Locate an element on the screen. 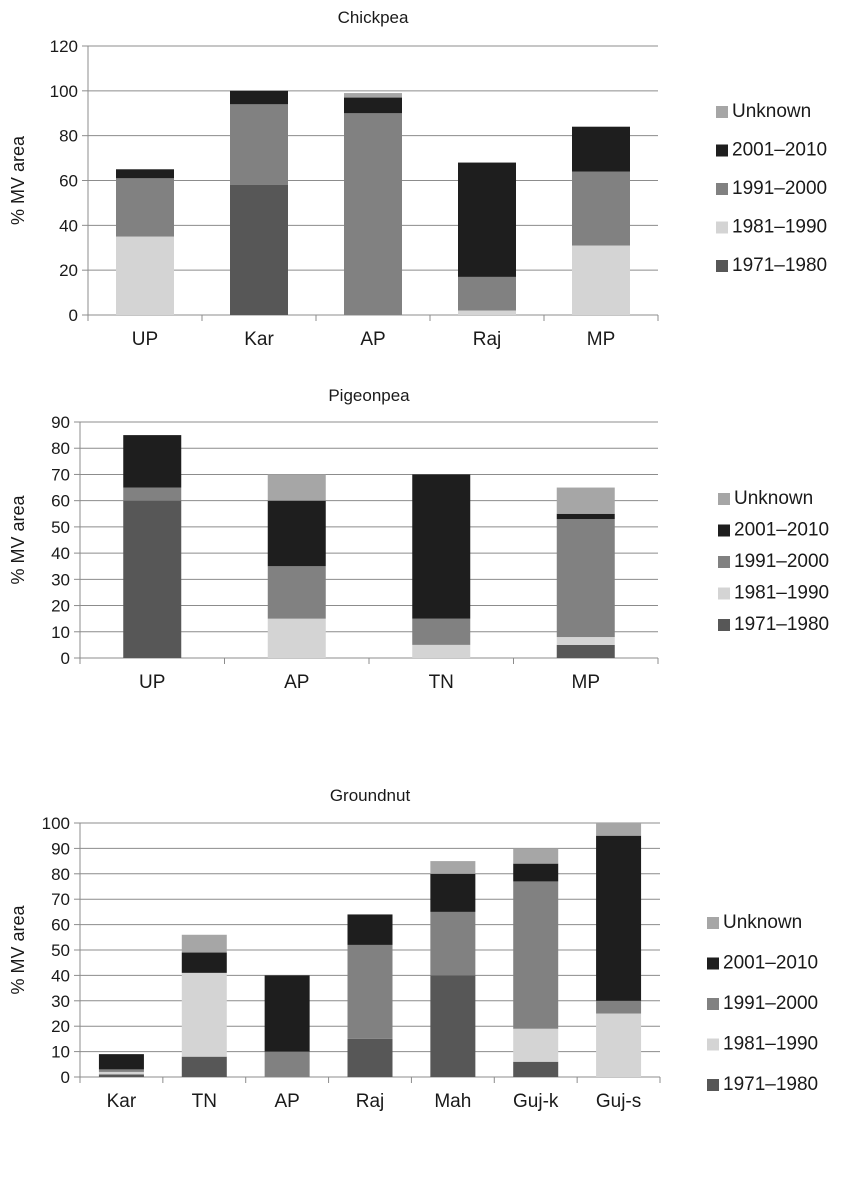  y-tick-label: 40 is located at coordinates (68, 225).